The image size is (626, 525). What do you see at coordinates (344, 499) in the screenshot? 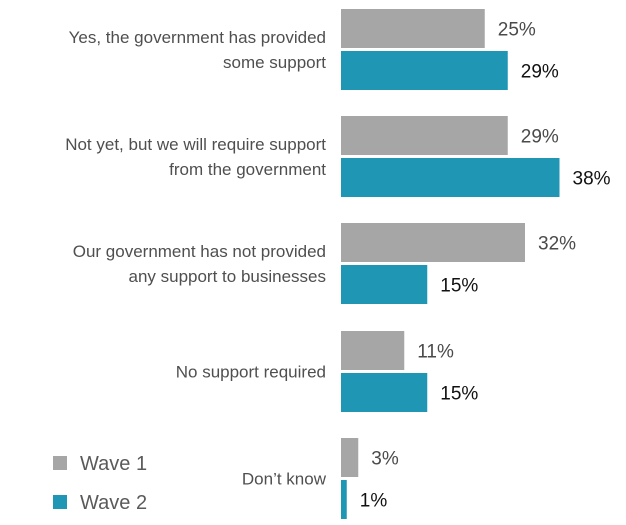
I see `bar-wave-2-don-t-know` at bounding box center [344, 499].